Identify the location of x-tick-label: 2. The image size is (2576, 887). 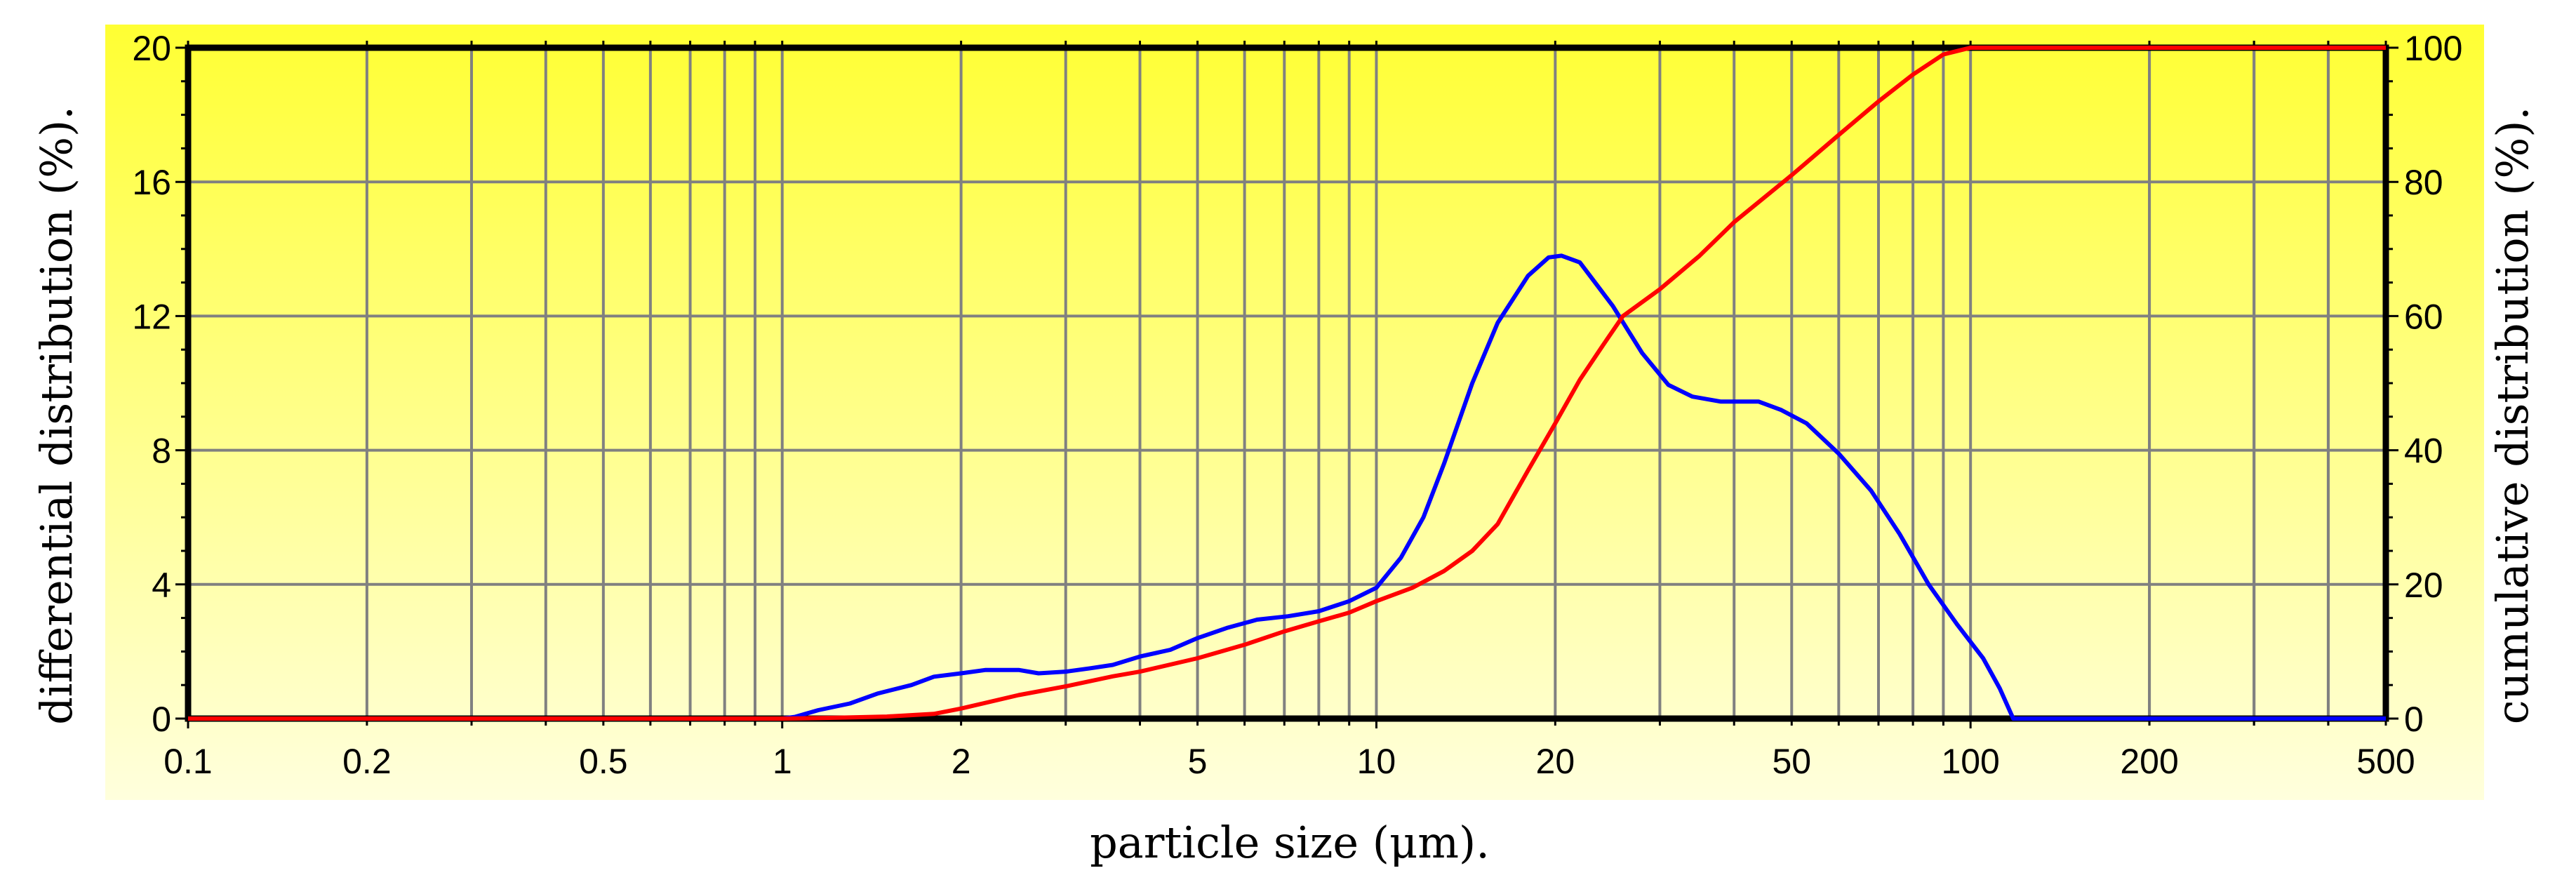
(962, 761).